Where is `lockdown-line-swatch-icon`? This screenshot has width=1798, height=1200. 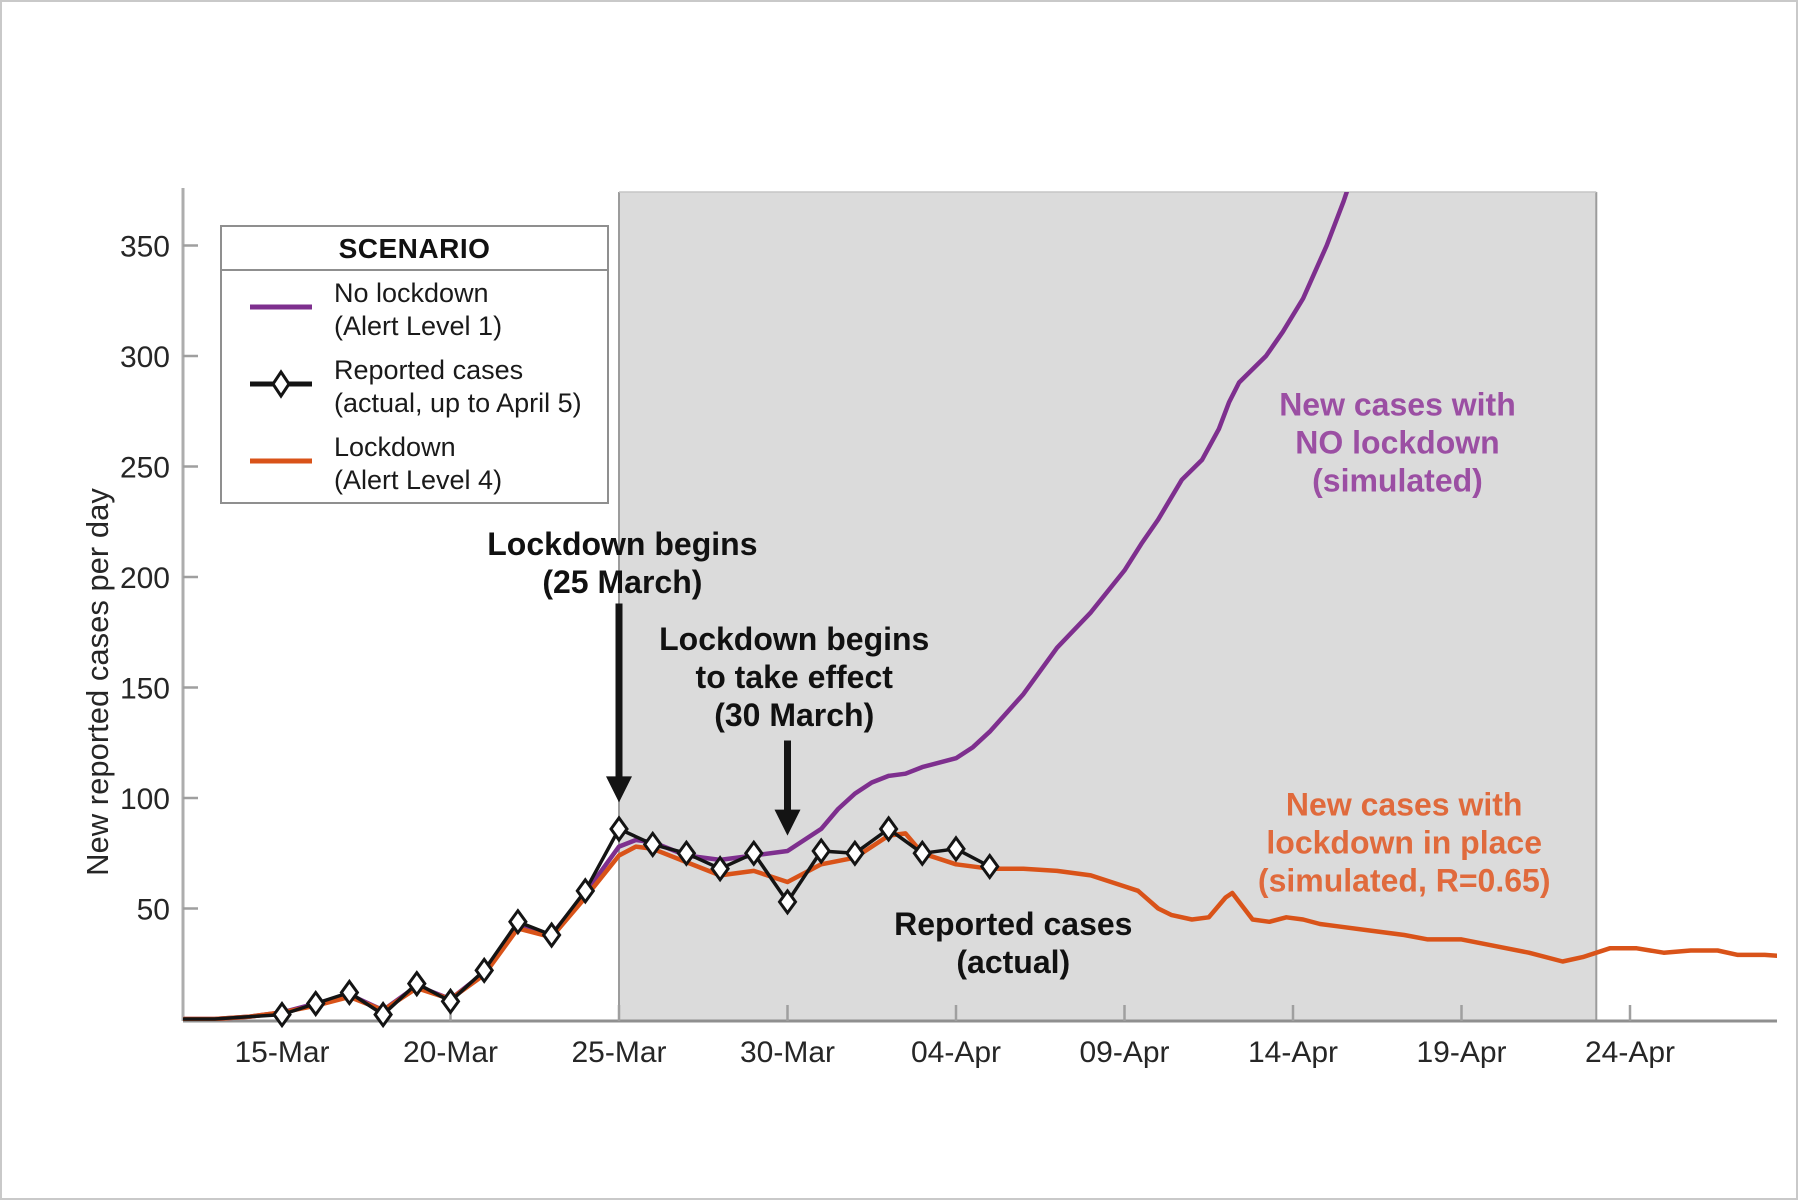
lockdown-line-swatch-icon is located at coordinates (281, 463).